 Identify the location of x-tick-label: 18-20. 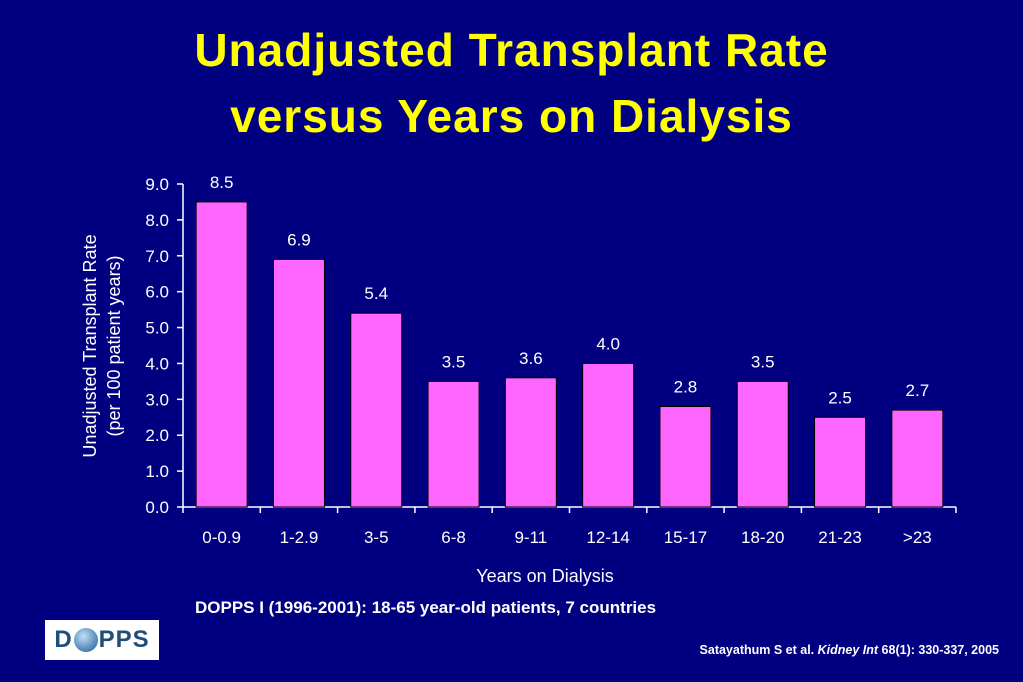
(762, 537).